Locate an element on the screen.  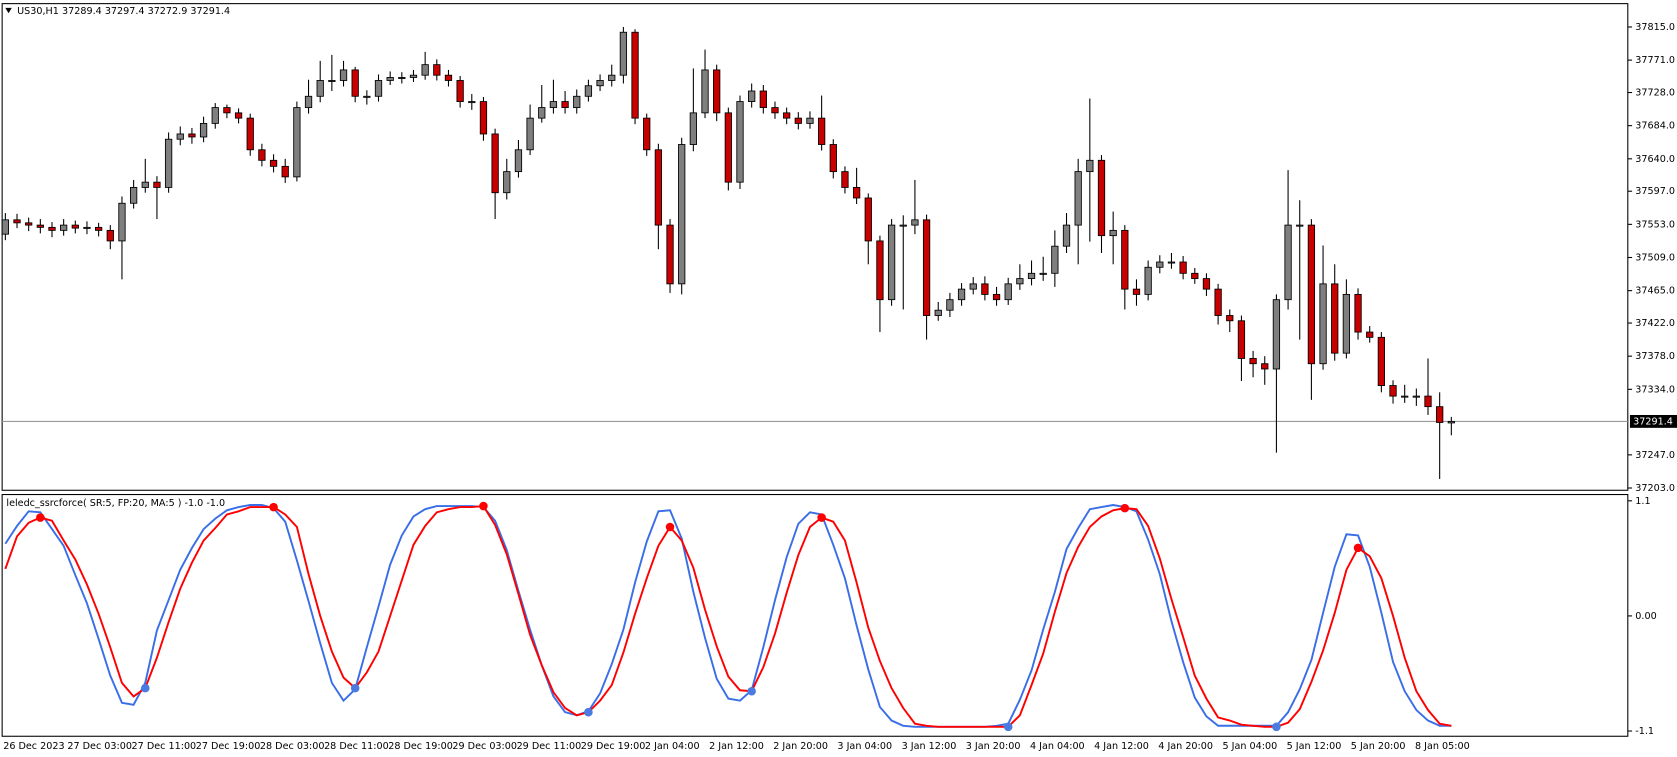
x-tick-label: 27 Dec 19:00 is located at coordinates (228, 746).